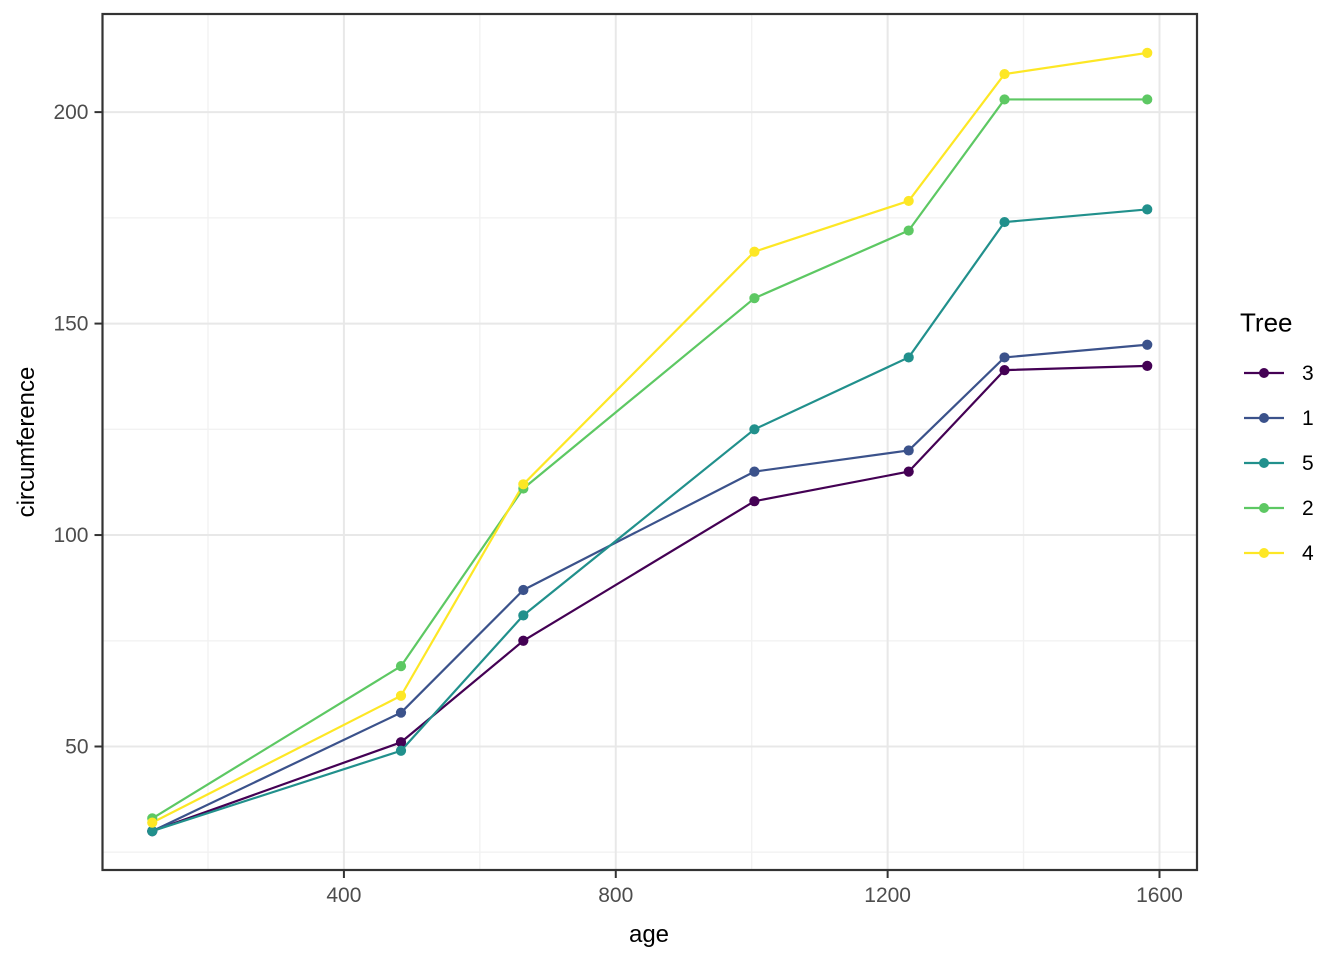 This screenshot has width=1344, height=960. What do you see at coordinates (887, 895) in the screenshot?
I see `x-tick-label: 1200` at bounding box center [887, 895].